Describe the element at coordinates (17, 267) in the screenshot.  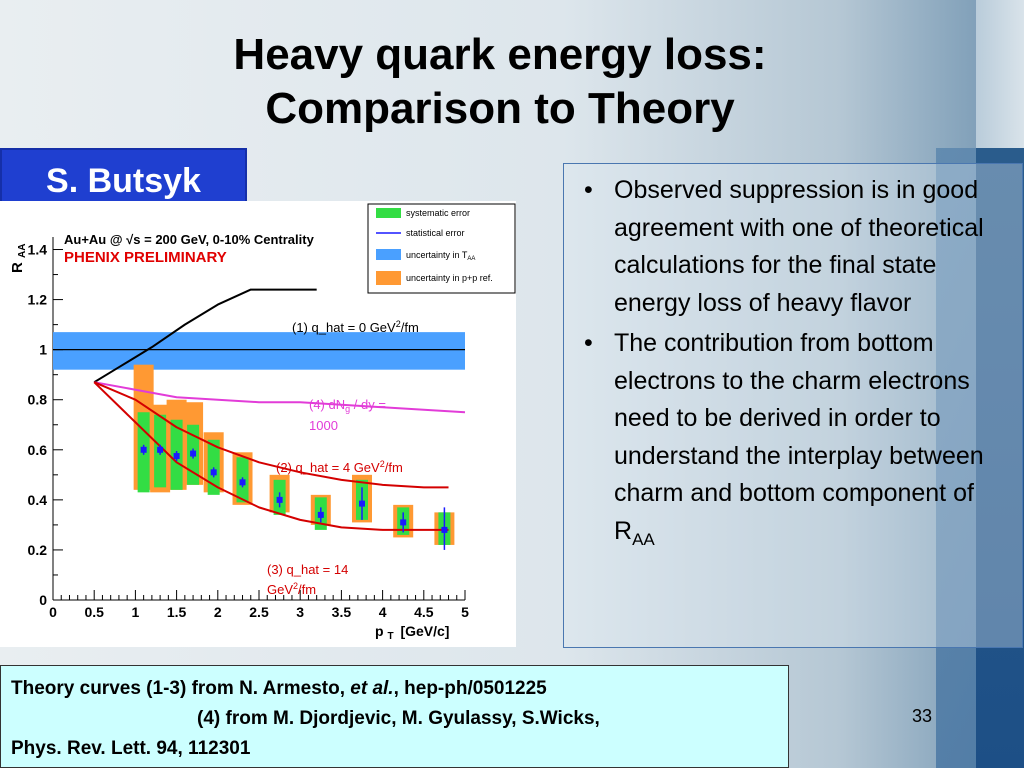
I see `y-axis-title-main: R` at that location.